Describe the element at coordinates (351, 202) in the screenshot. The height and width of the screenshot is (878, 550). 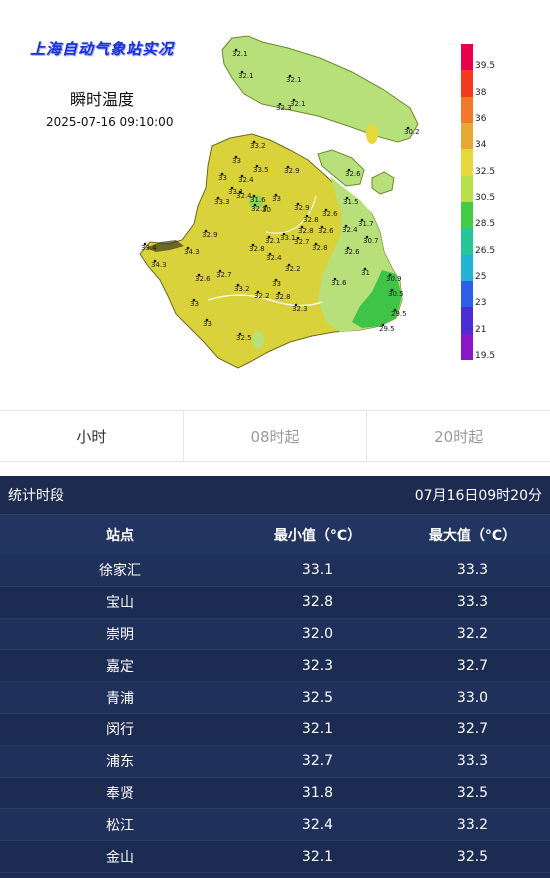
I see `station-value-label: 31.5` at that location.